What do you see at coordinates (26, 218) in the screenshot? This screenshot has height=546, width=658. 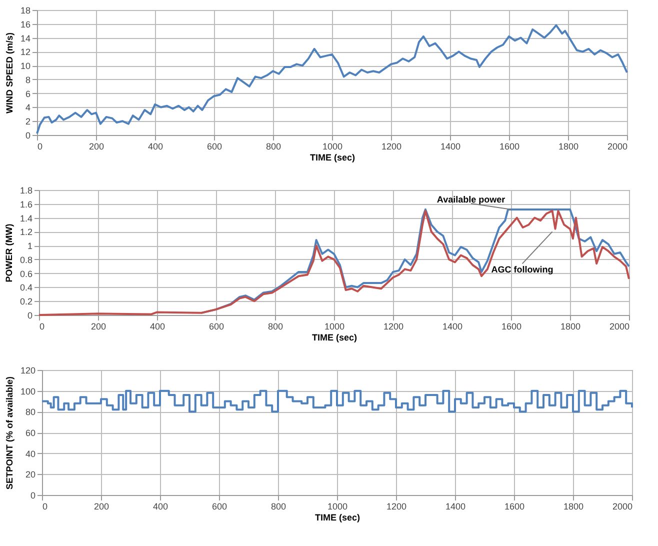 I see `y-tick-label: 1.4` at bounding box center [26, 218].